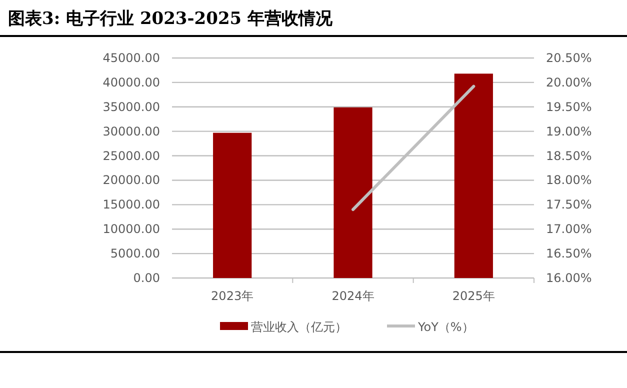 Image resolution: width=627 pixels, height=388 pixels. I want to click on y2-tick-label: 20.00%, so click(569, 82).